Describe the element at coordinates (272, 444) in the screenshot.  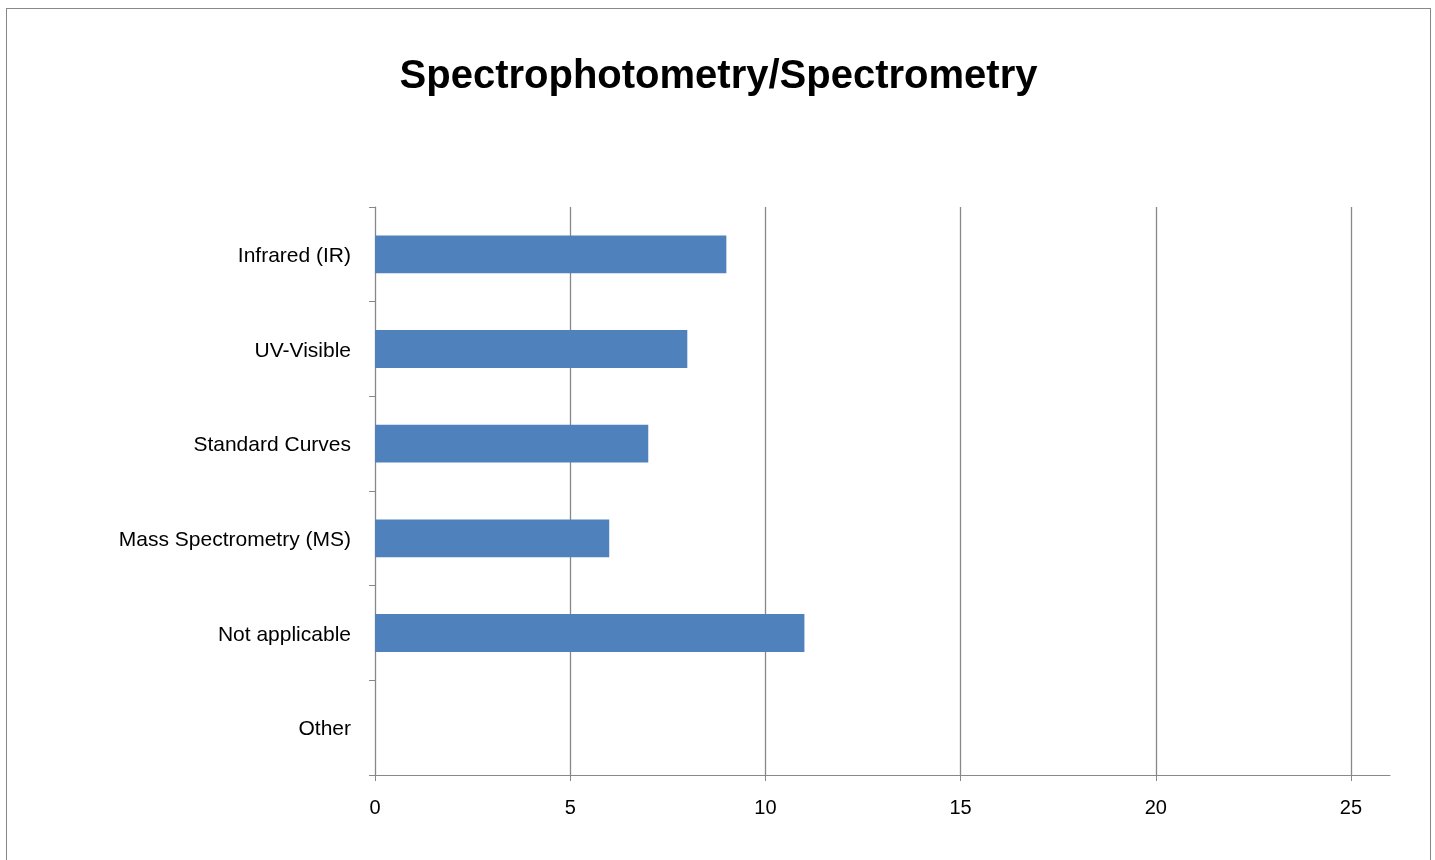
I see `y-tick-label: Standard Curves` at that location.